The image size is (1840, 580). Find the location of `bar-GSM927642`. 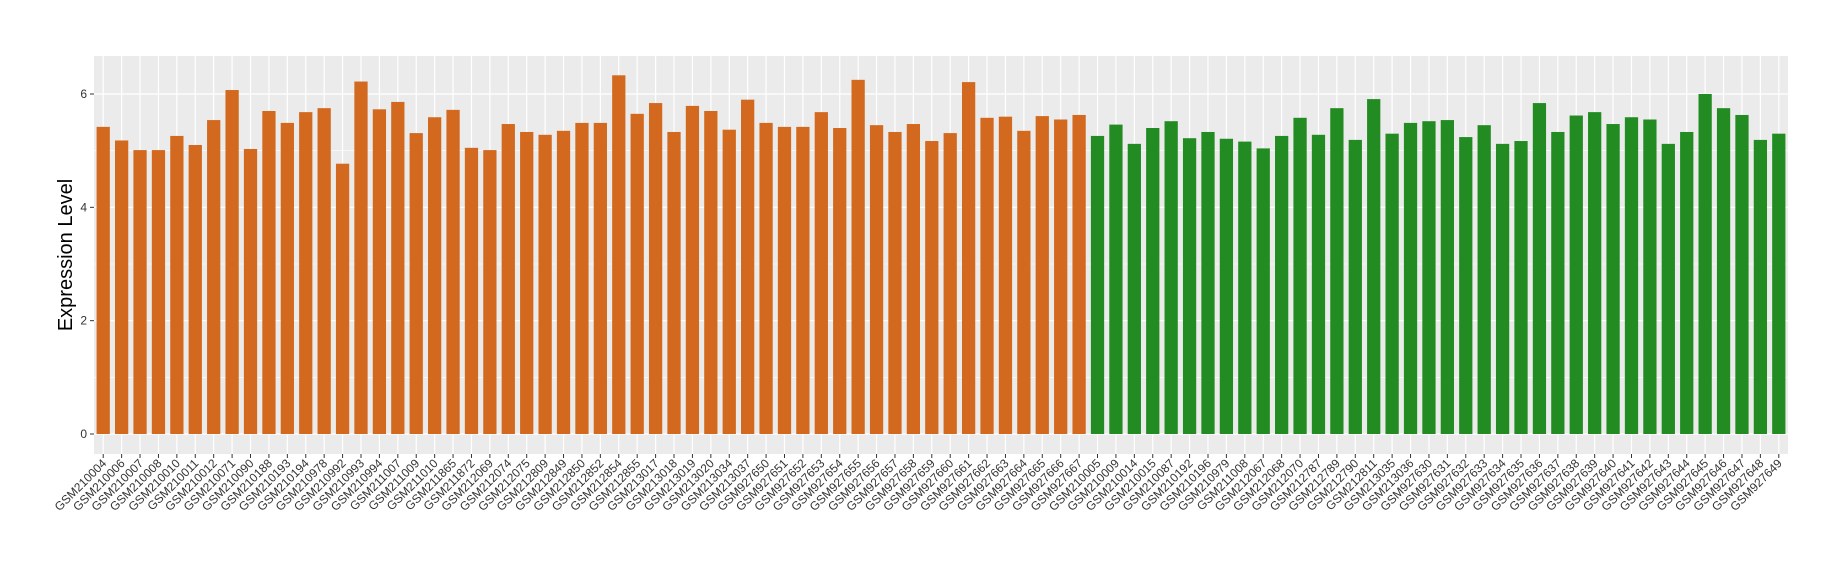

bar-GSM927642 is located at coordinates (1650, 276).